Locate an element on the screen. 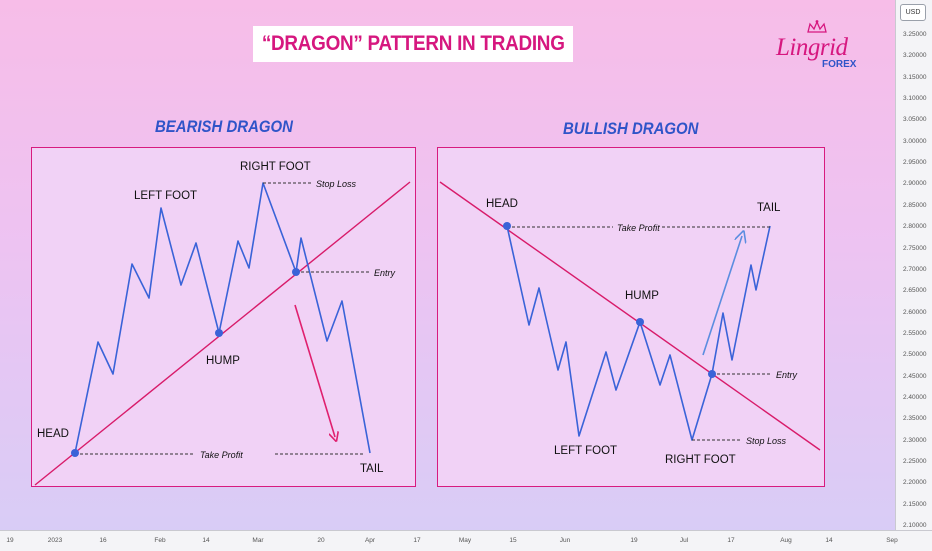 The width and height of the screenshot is (932, 551). price-tick-label: 2.70000 is located at coordinates (915, 269).